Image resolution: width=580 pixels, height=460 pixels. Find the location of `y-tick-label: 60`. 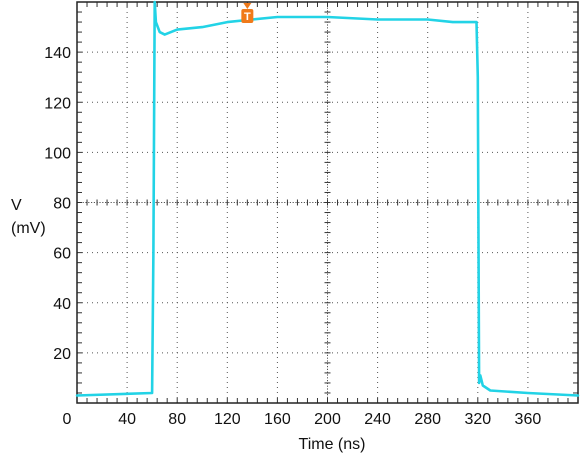

y-tick-label: 60 is located at coordinates (62, 254).